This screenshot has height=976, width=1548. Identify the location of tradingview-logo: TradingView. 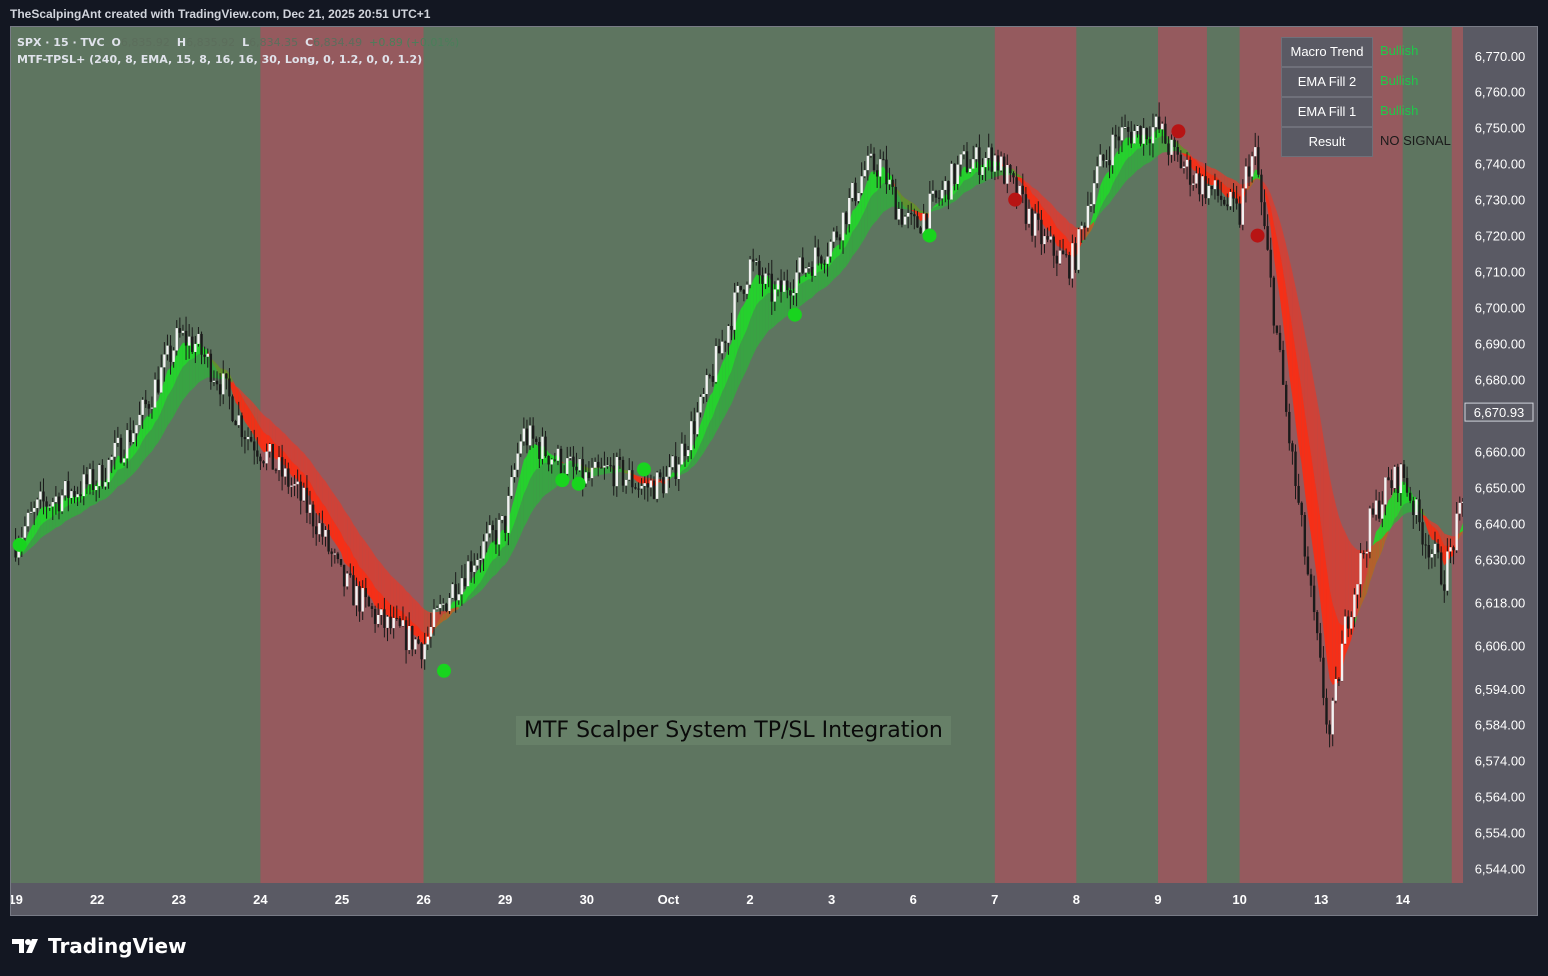
(99, 946).